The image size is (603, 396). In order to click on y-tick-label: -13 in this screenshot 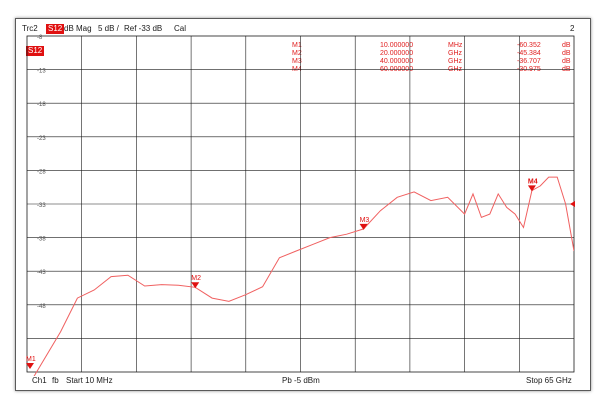, I will do `click(41, 72)`.